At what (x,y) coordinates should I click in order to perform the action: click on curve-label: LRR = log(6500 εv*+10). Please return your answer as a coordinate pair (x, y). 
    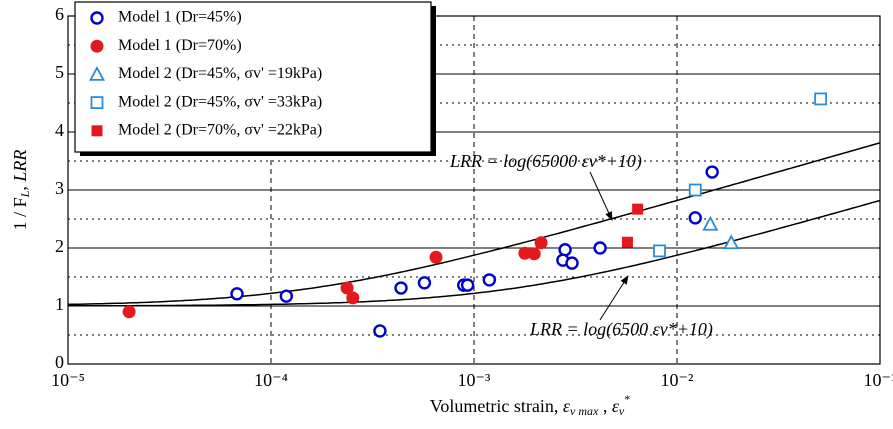
    Looking at the image, I should click on (621, 329).